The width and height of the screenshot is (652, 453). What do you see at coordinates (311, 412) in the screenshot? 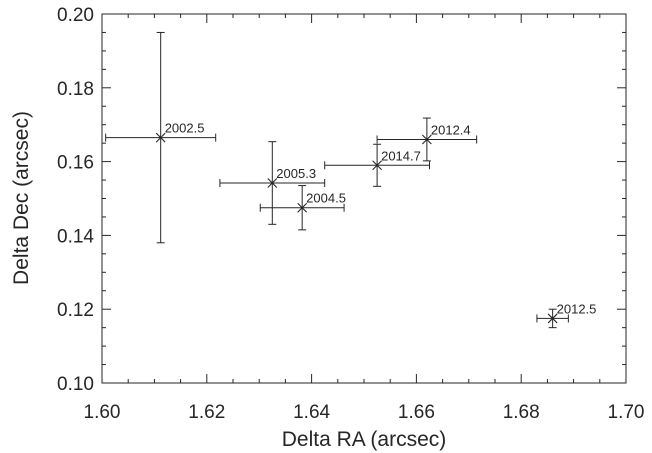
I see `x-tick-label: 1.64` at bounding box center [311, 412].